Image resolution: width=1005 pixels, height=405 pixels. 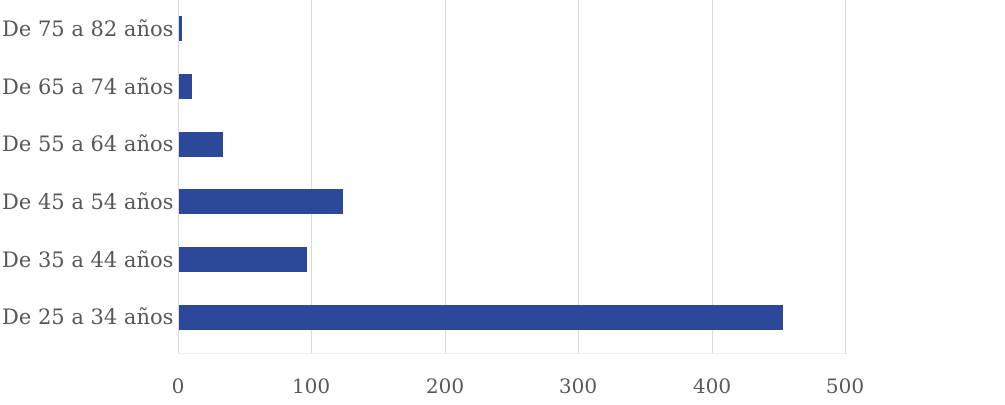 What do you see at coordinates (88, 87) in the screenshot?
I see `category-label: De 65 a 74 años` at bounding box center [88, 87].